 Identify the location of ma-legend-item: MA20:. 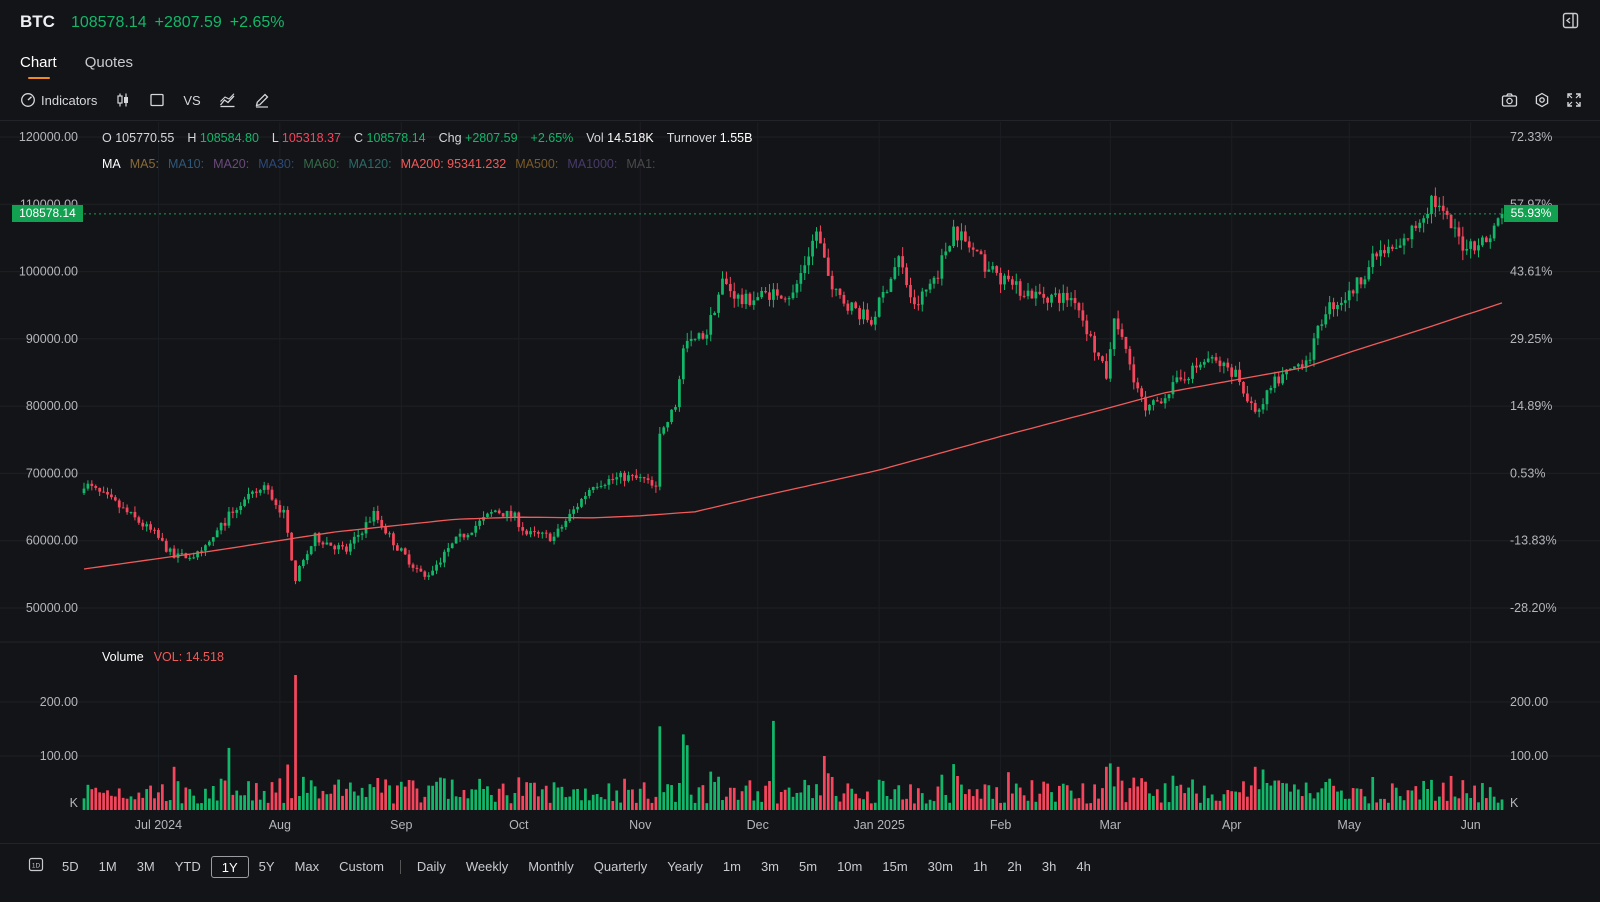
(231, 164).